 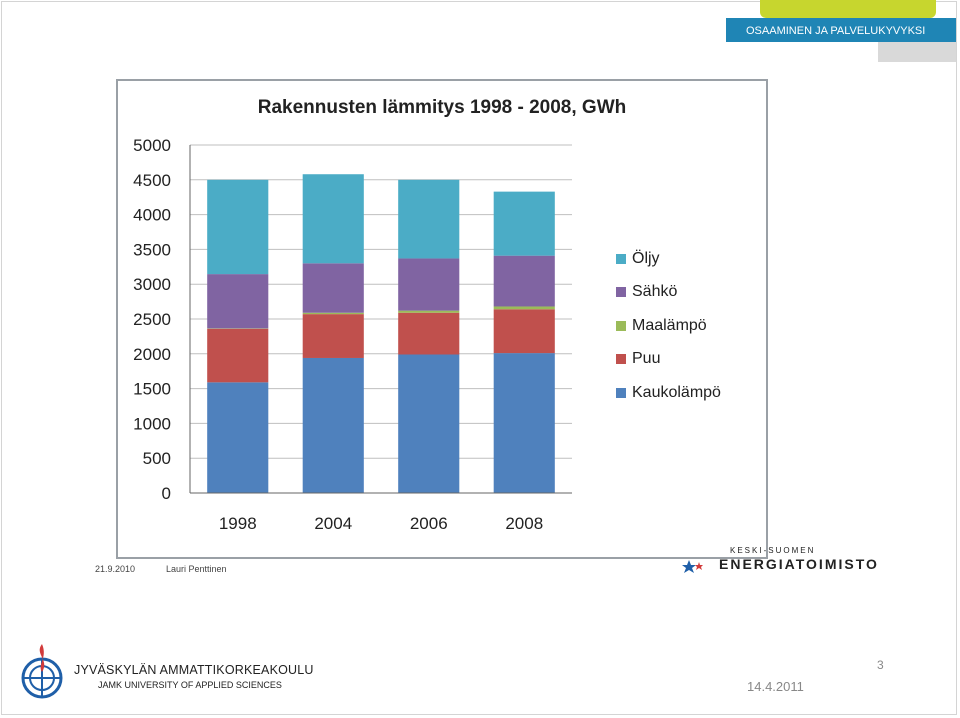 I want to click on legend-item: Kaukolämpö, so click(x=668, y=393).